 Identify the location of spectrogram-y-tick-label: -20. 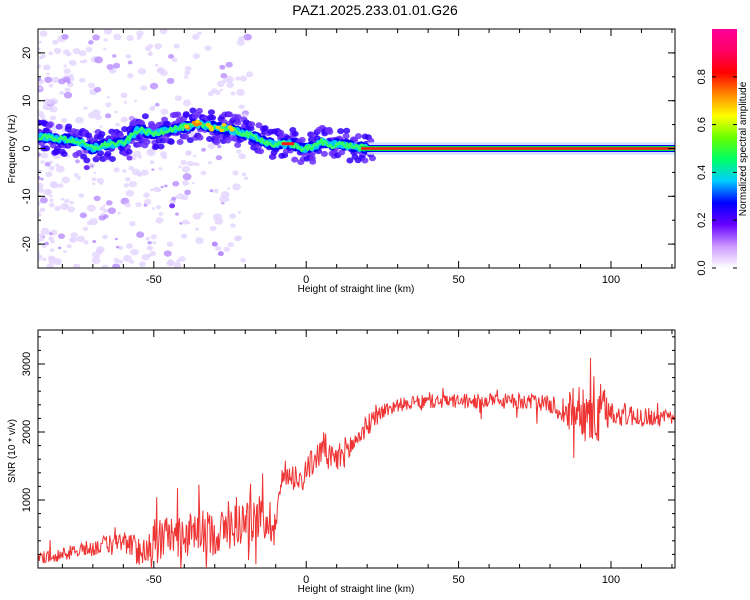
(27, 244).